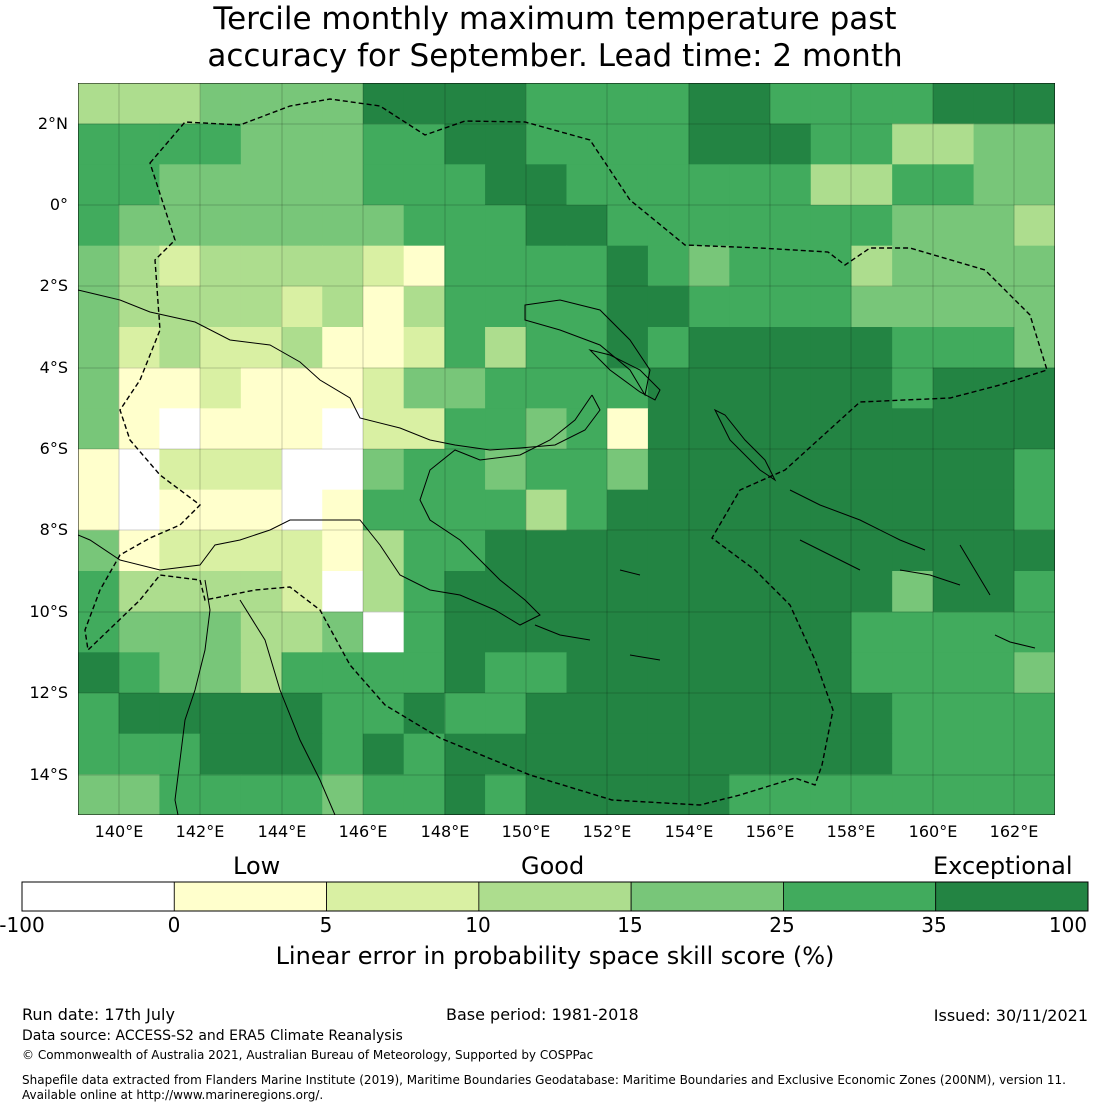  What do you see at coordinates (555, 19) in the screenshot?
I see `map-title-line-1: Tercile monthly maximum temperature past` at bounding box center [555, 19].